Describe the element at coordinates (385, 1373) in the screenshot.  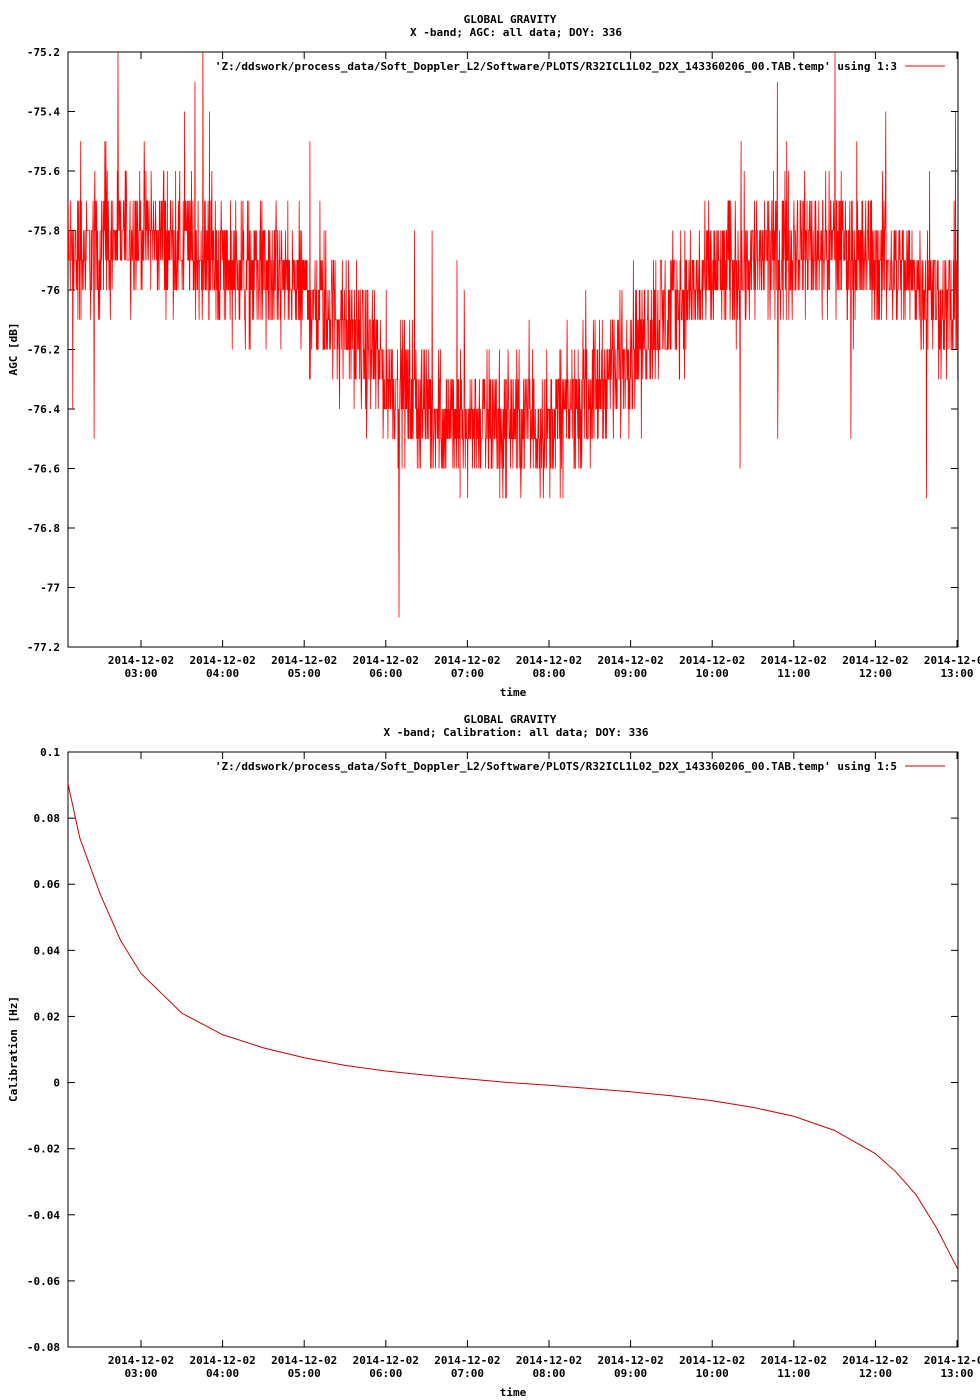
I see `calibration-x-tick-time: 06:00` at that location.